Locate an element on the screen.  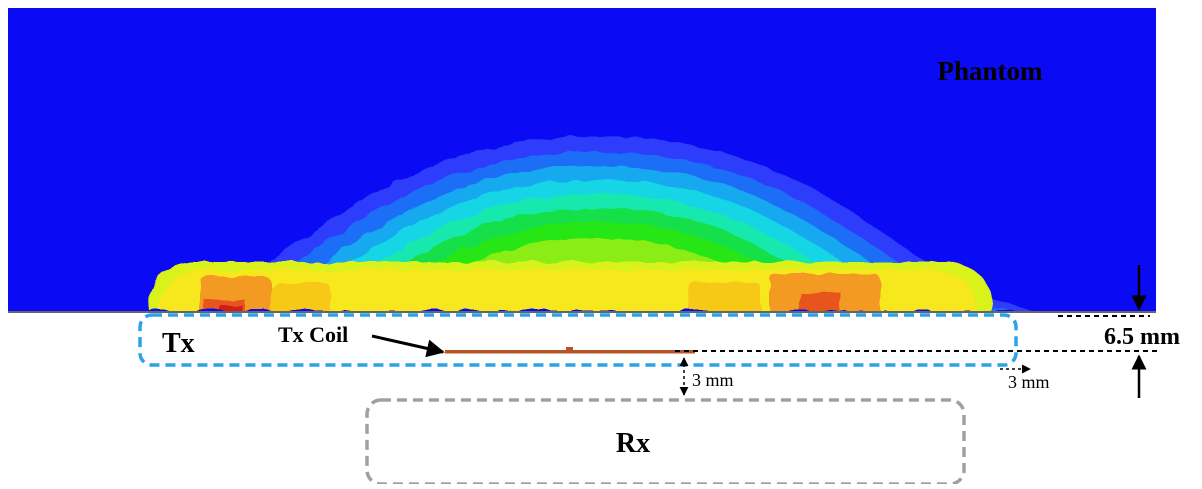
tx-coil-label: Tx Coil is located at coordinates (313, 334).